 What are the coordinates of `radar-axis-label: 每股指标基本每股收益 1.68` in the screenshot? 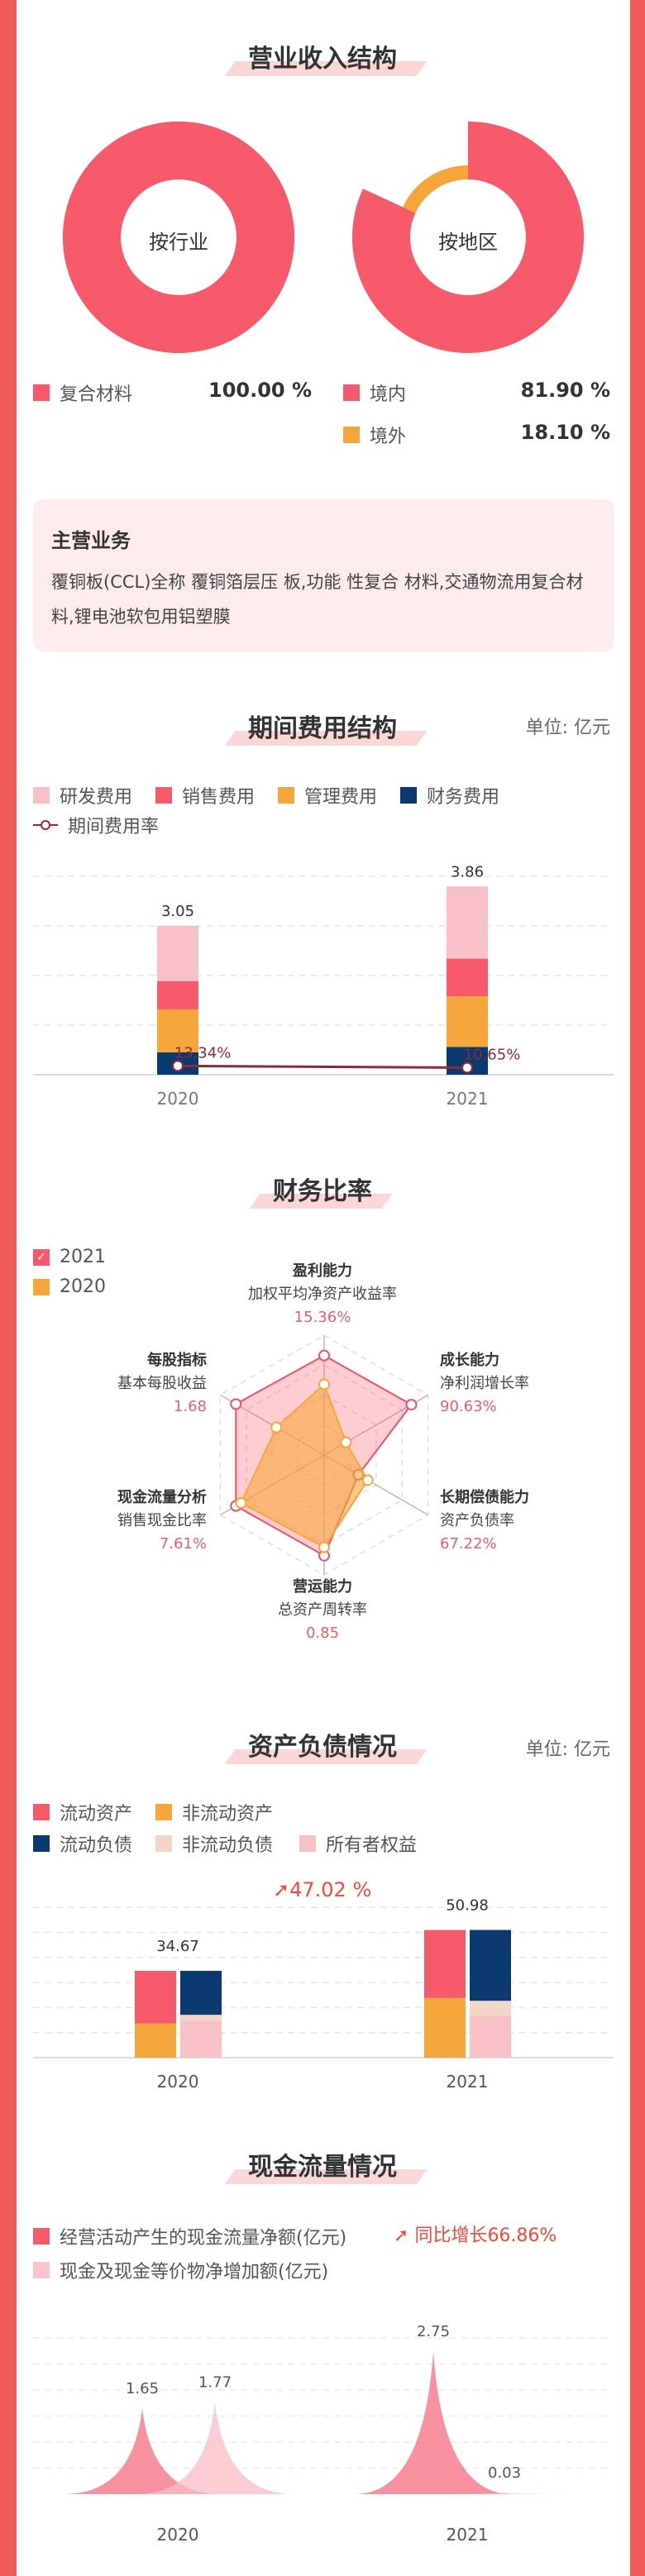 It's located at (124, 1384).